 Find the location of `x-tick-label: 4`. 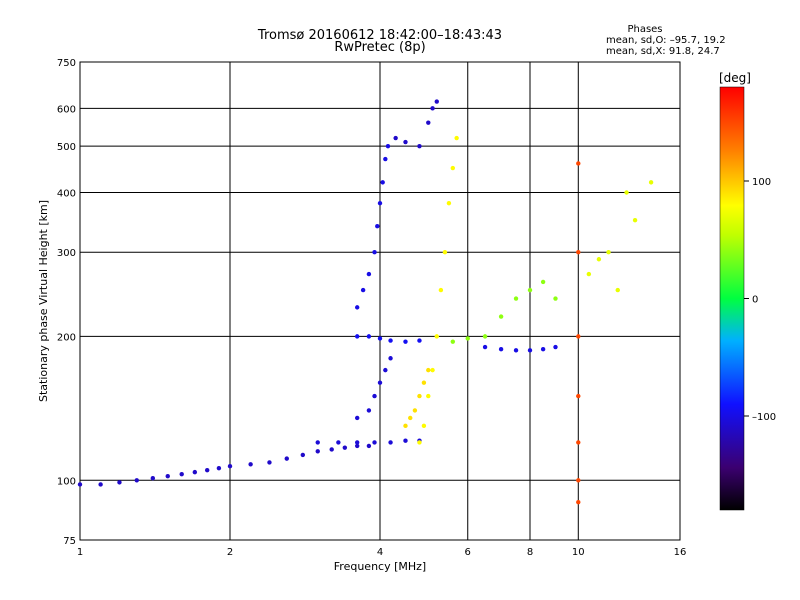

x-tick-label: 4 is located at coordinates (380, 552).